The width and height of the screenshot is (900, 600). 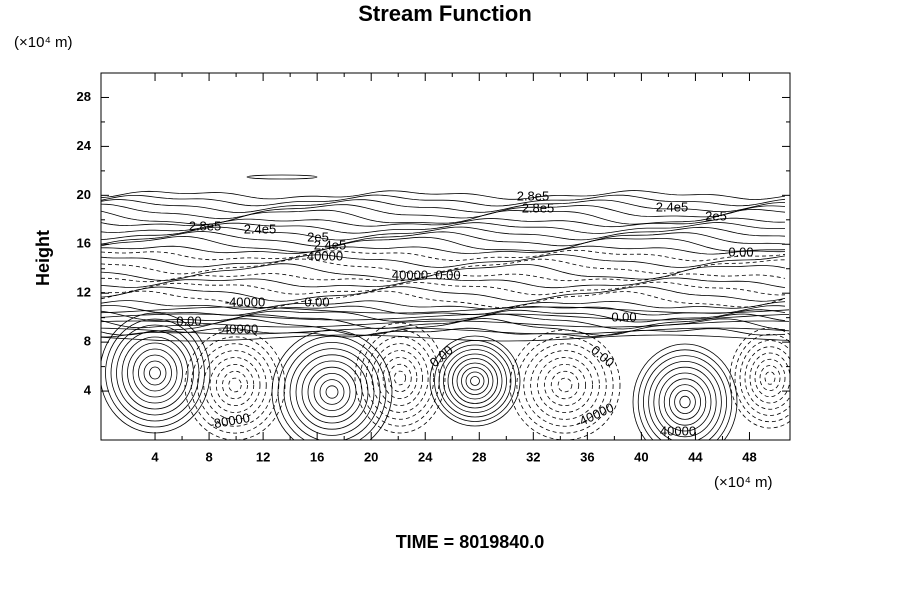 What do you see at coordinates (205, 225) in the screenshot?
I see `contour-label: 2.8e5` at bounding box center [205, 225].